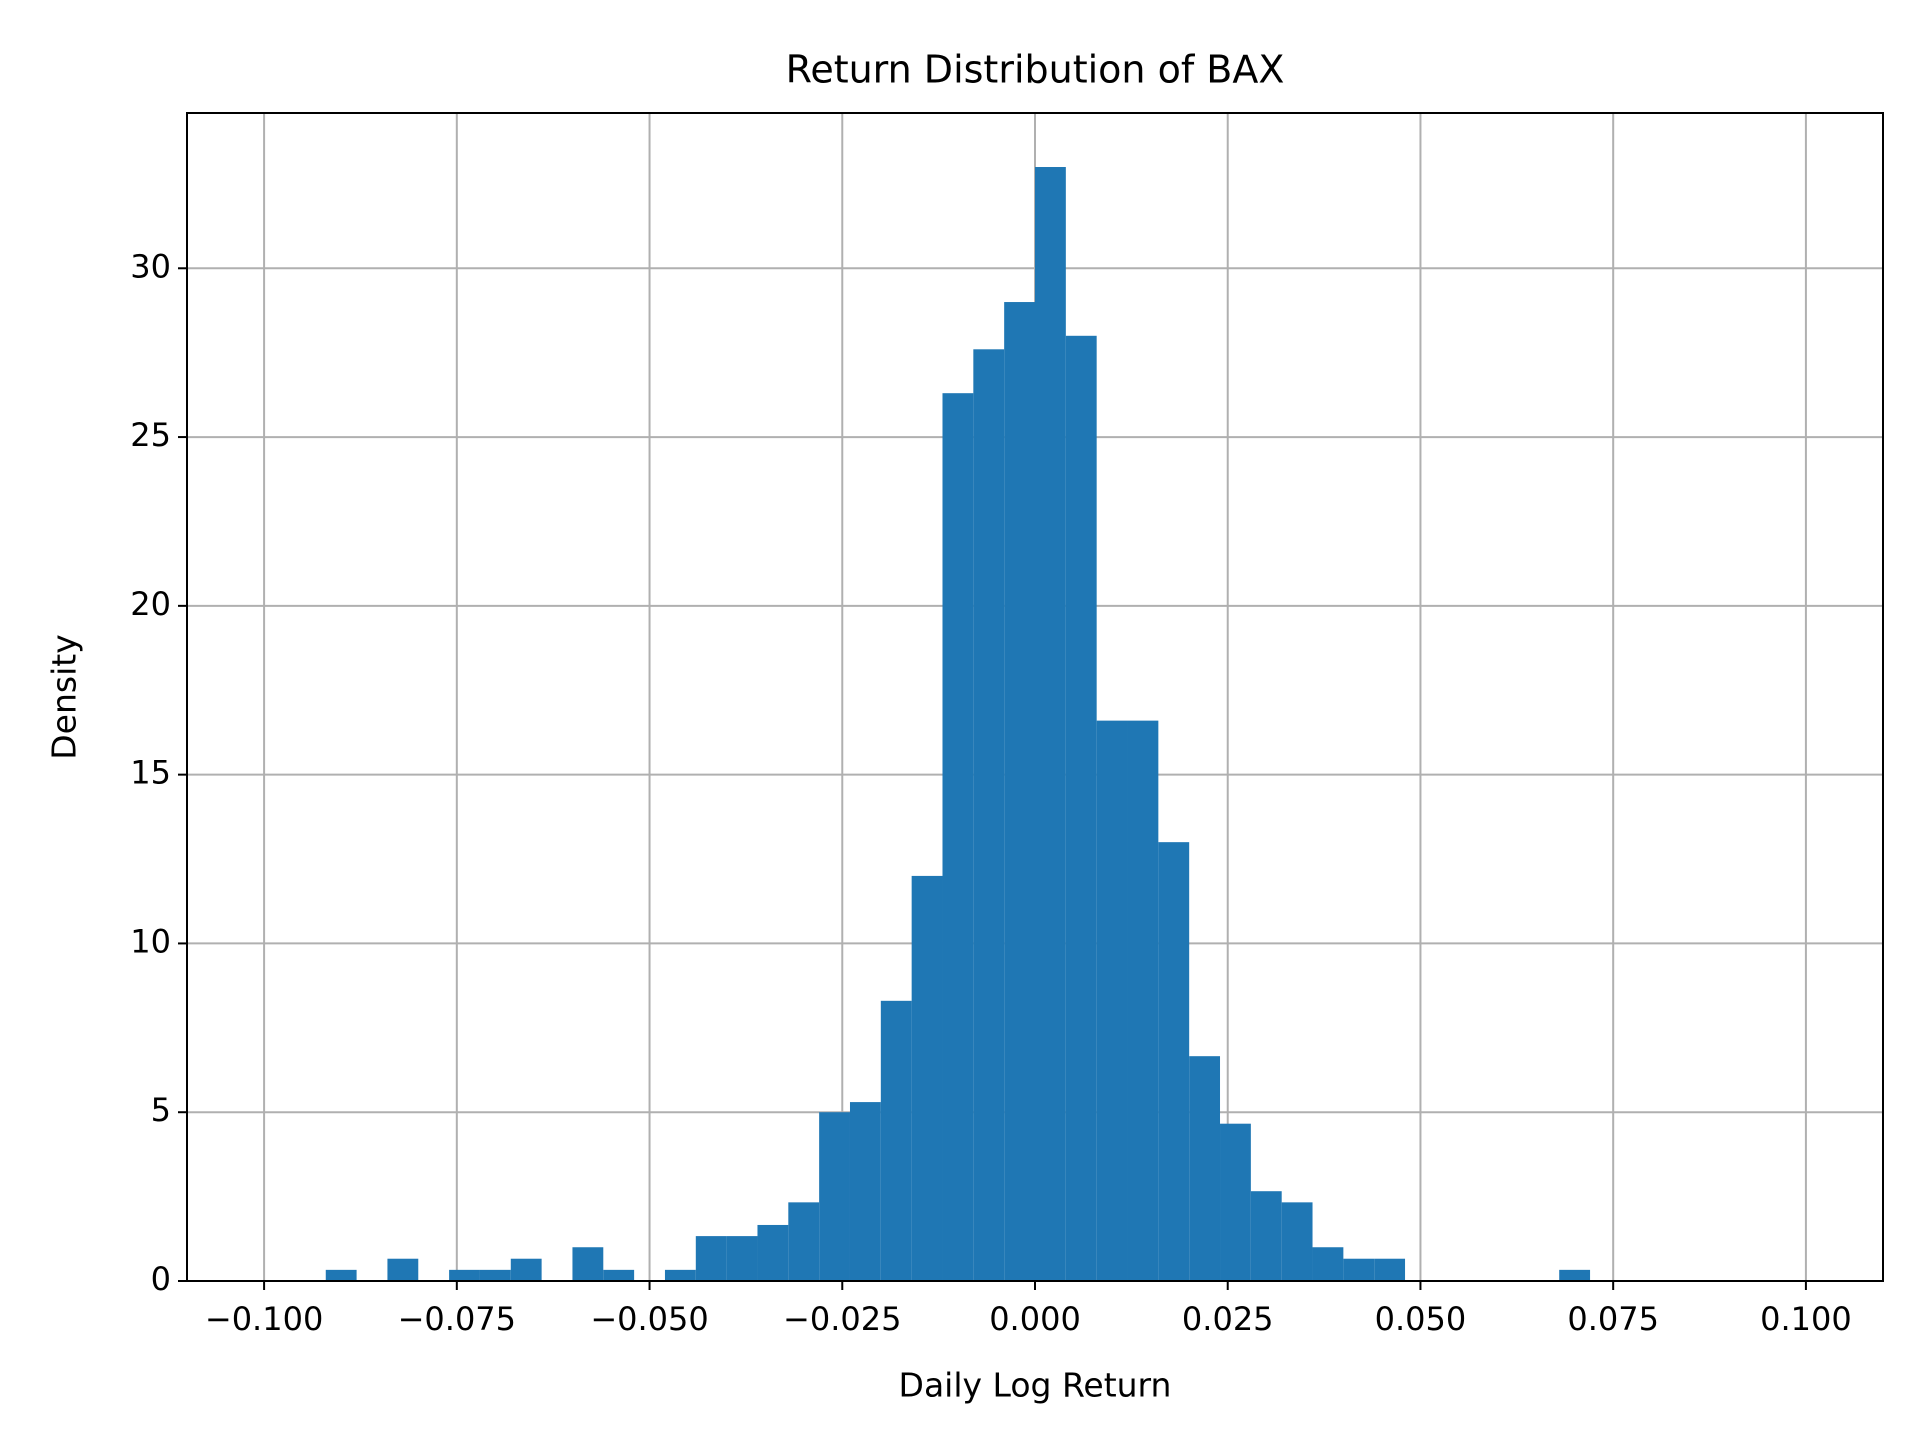  Describe the element at coordinates (1806, 1319) in the screenshot. I see `x-tick-label: 0.100` at that location.